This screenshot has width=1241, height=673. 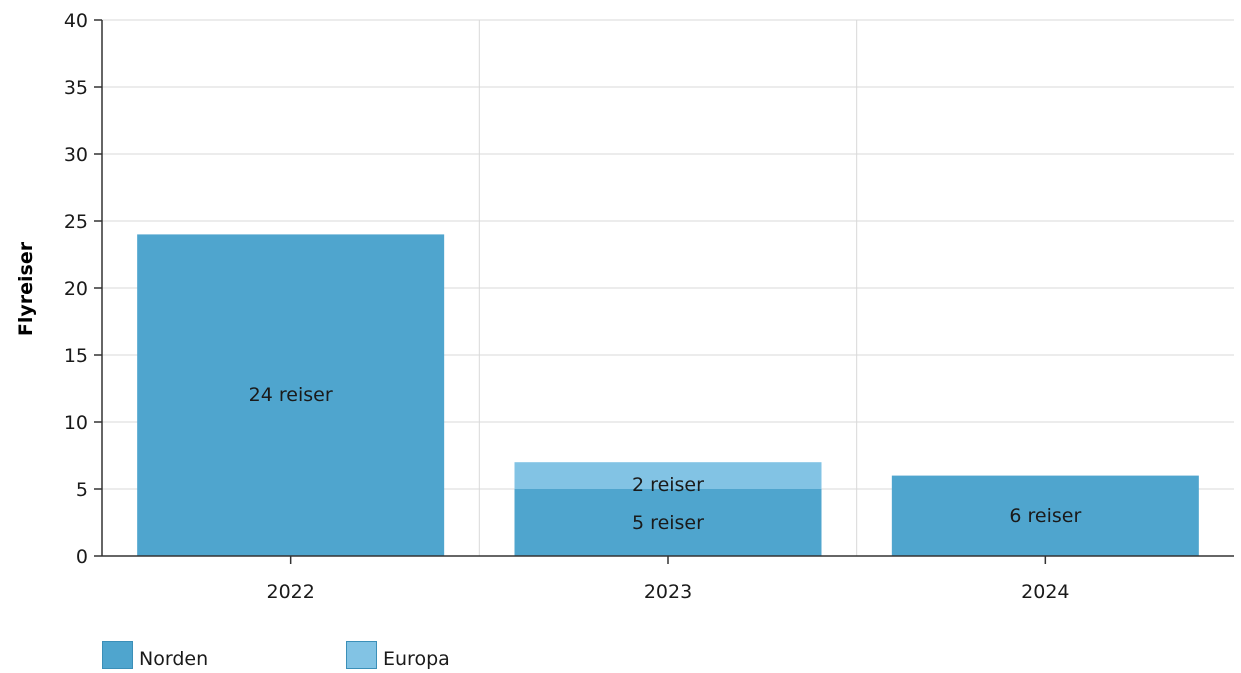 What do you see at coordinates (76, 222) in the screenshot?
I see `y-tick-label: 25` at bounding box center [76, 222].